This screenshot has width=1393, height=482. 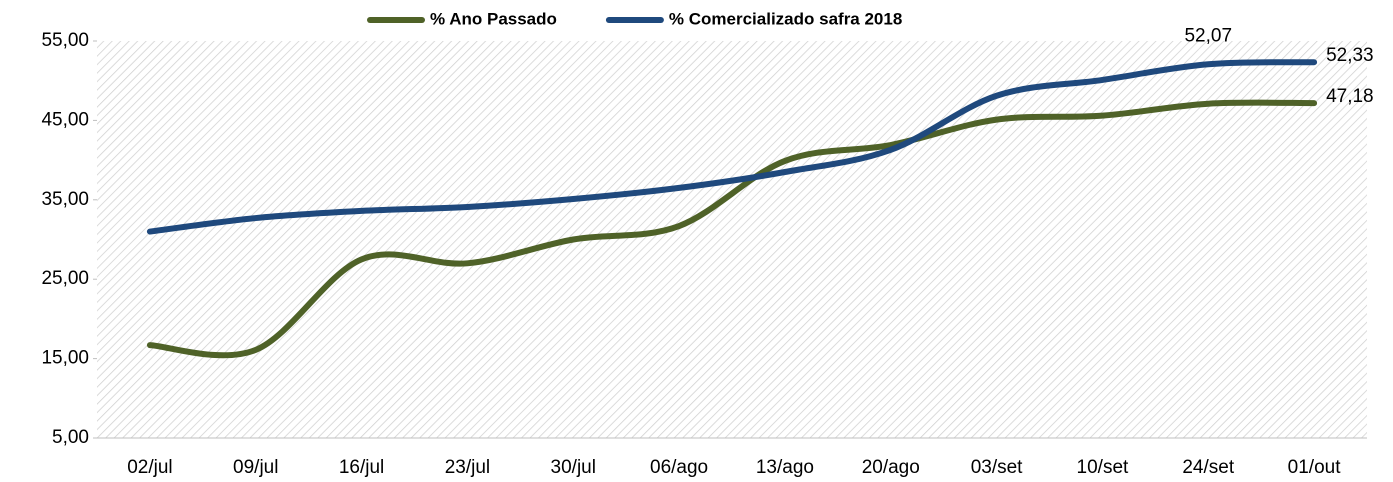 What do you see at coordinates (65, 40) in the screenshot?
I see `y-tick-label: 55,00` at bounding box center [65, 40].